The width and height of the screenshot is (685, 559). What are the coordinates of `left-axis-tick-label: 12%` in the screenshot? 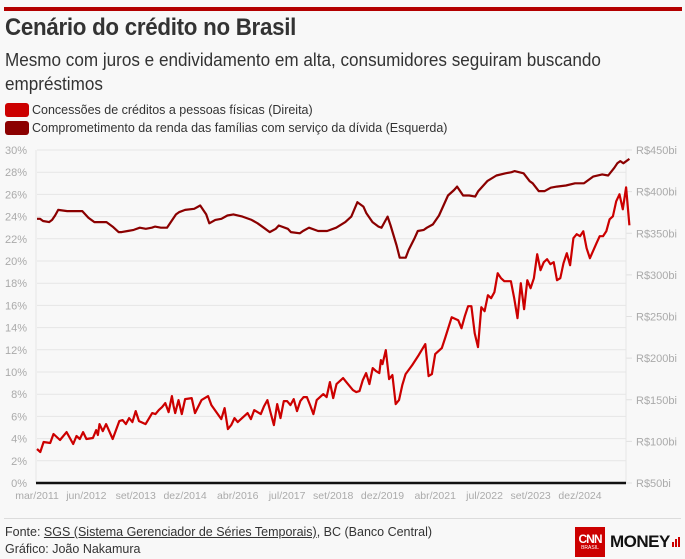 It's located at (16, 351).